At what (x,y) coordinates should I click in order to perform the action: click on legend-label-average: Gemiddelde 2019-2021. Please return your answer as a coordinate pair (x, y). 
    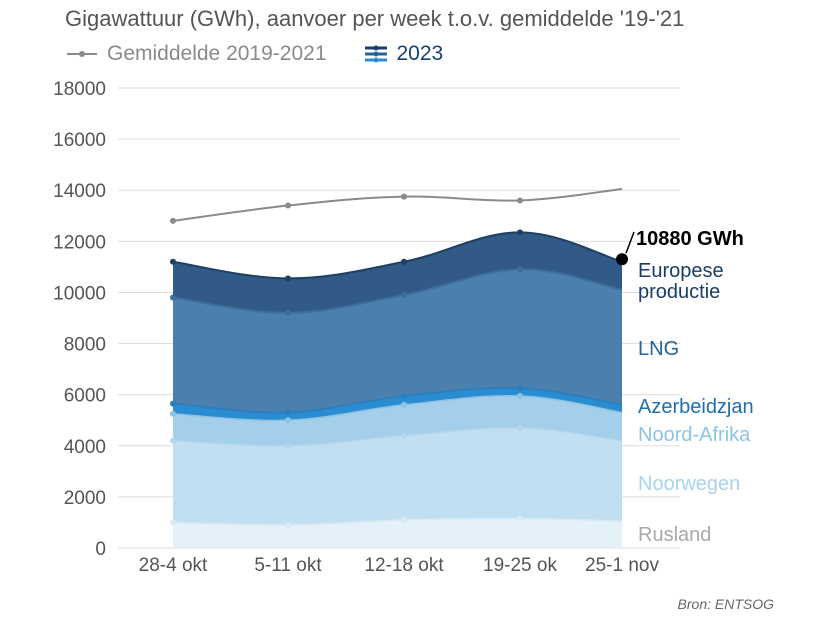
    Looking at the image, I should click on (217, 53).